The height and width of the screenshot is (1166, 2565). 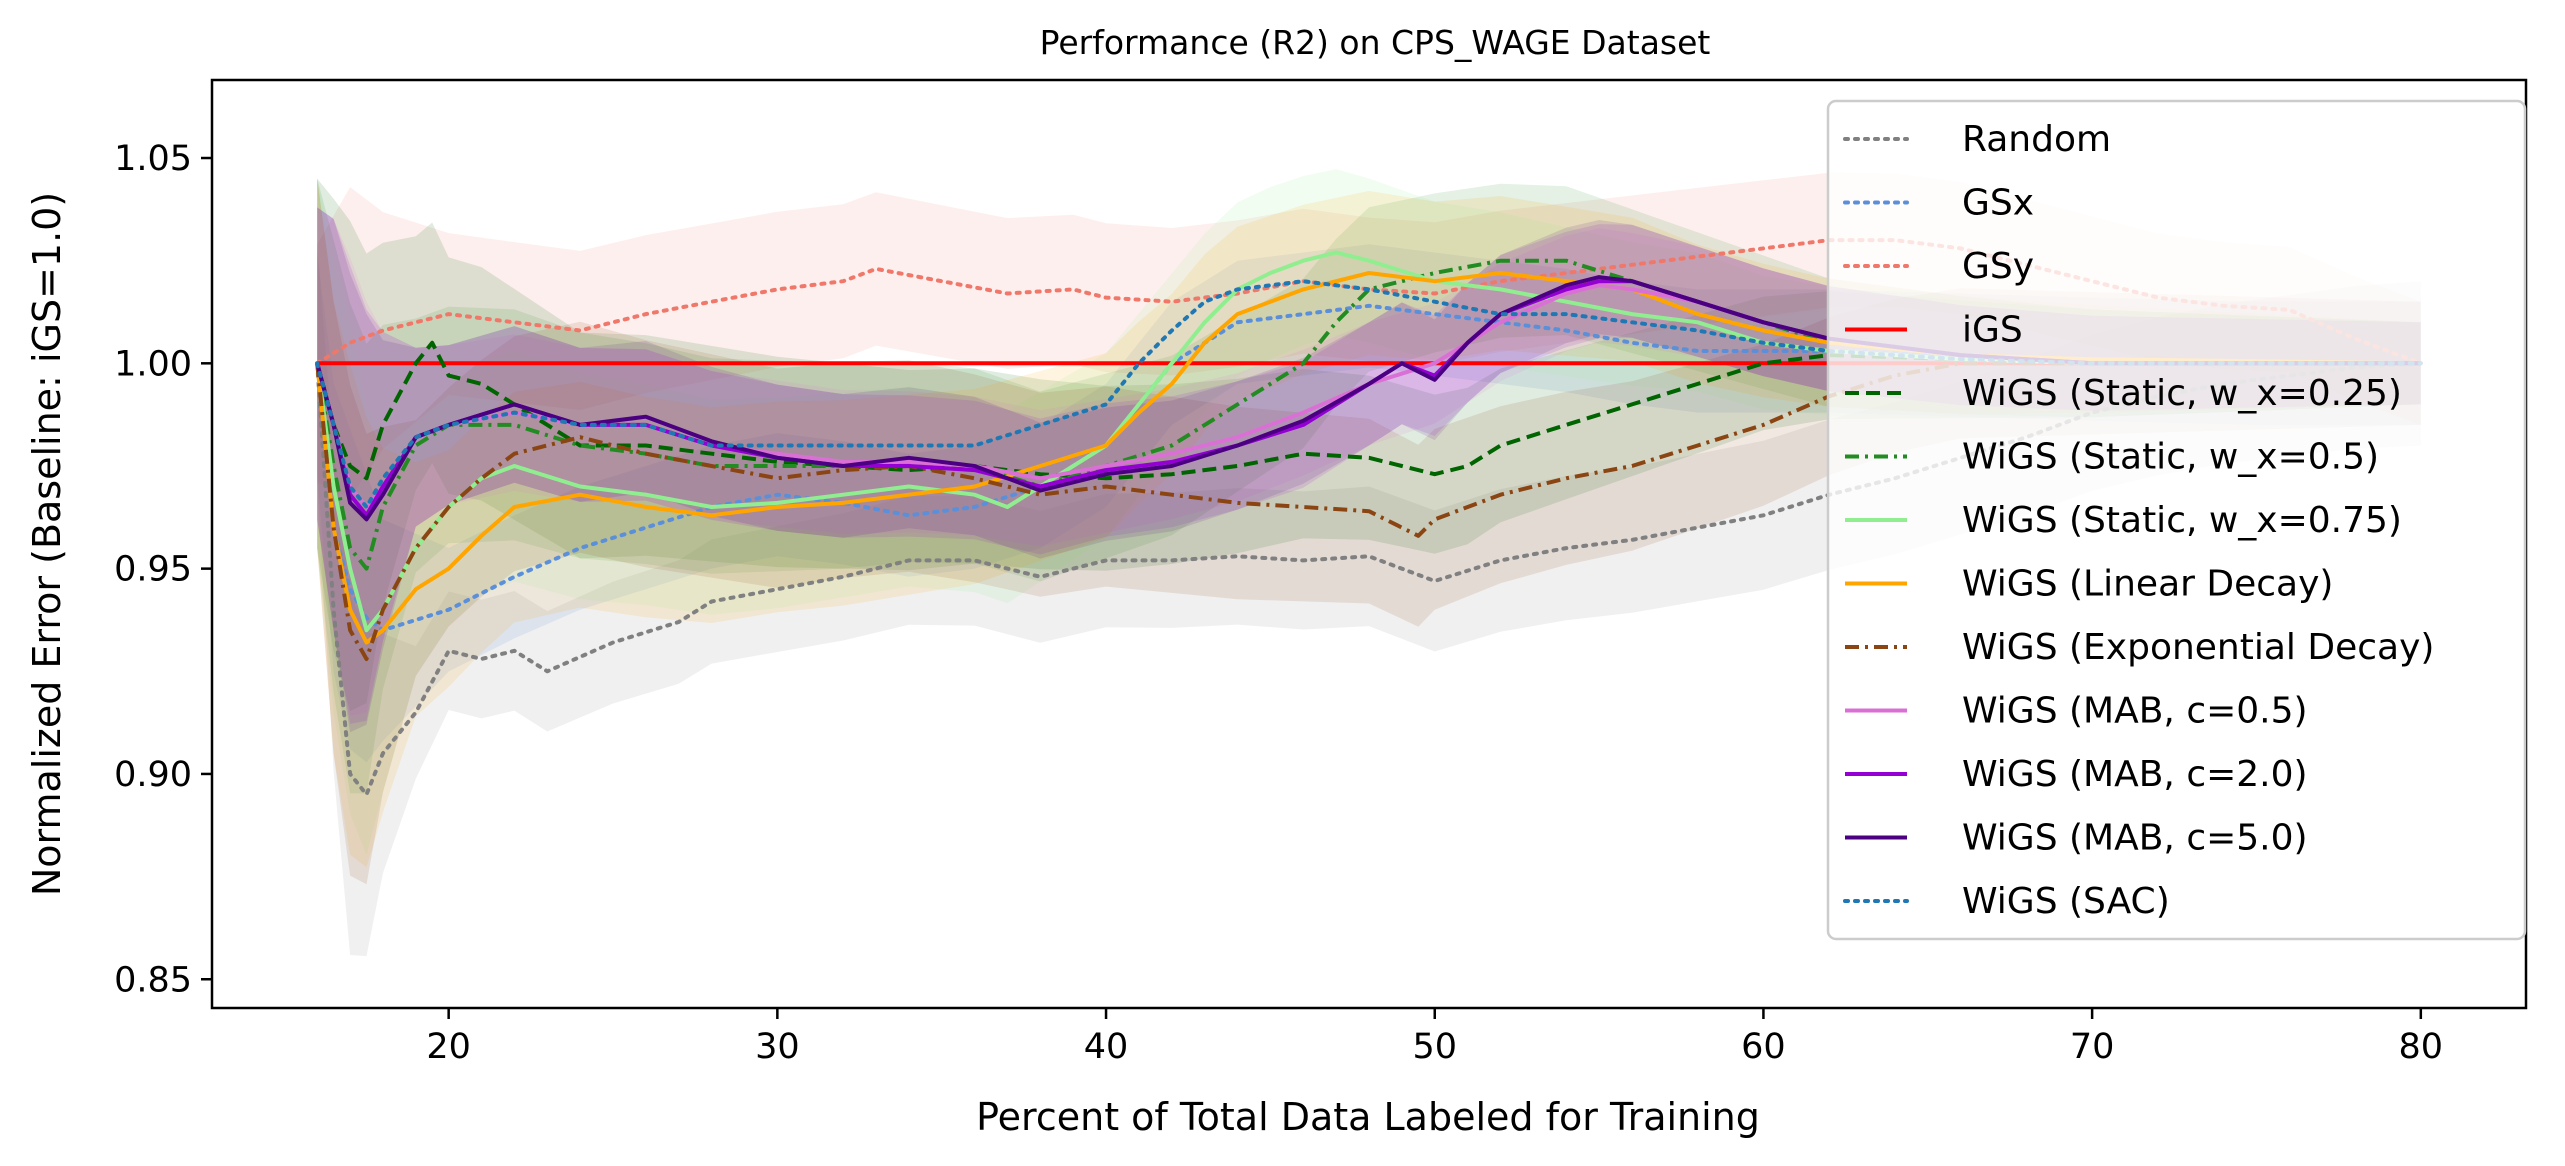 What do you see at coordinates (153, 570) in the screenshot?
I see `y-tick-label: 0.95` at bounding box center [153, 570].